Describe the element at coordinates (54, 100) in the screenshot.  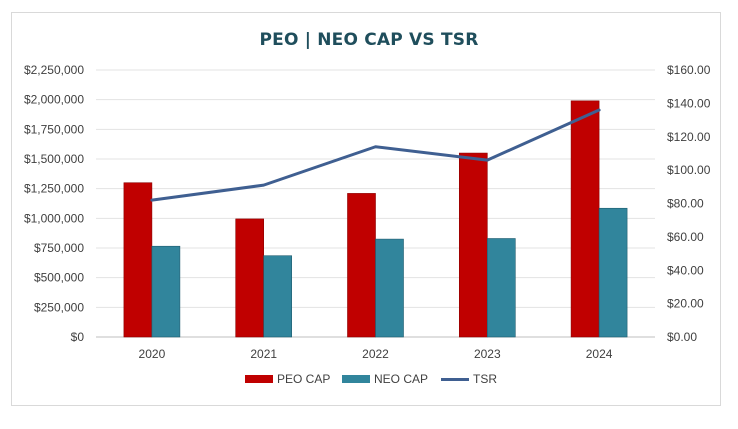
I see `y-left-tick-label: $2,000,000` at that location.